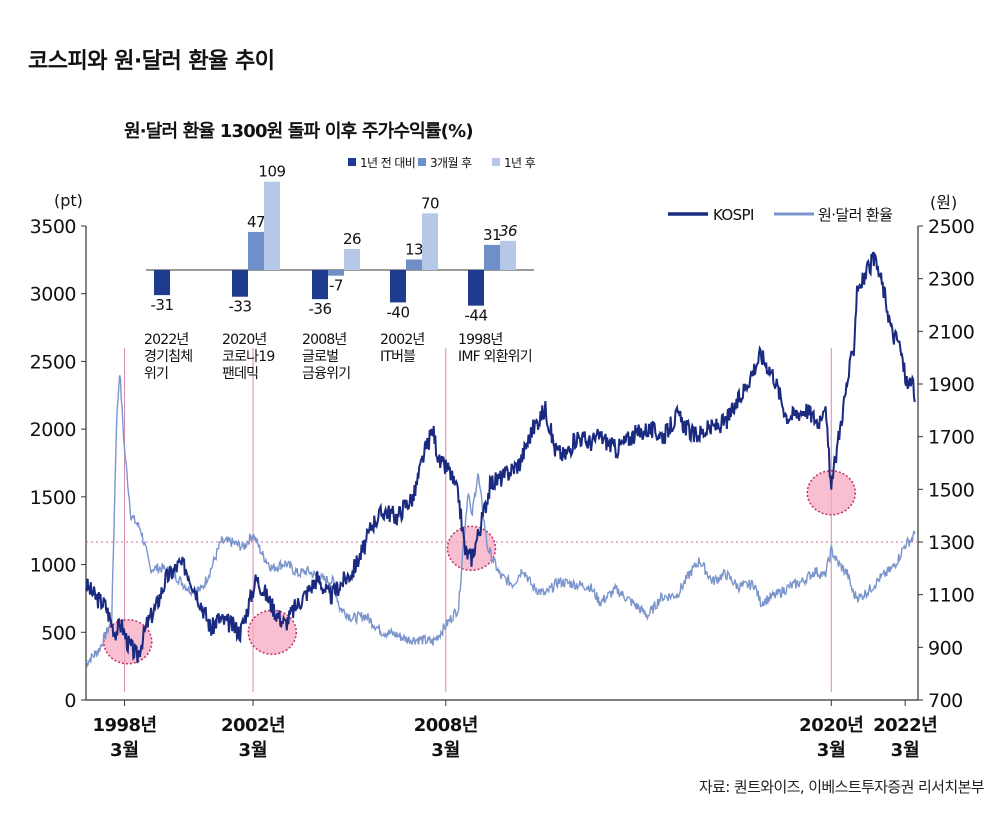 This screenshot has height=815, width=1006. What do you see at coordinates (58, 633) in the screenshot?
I see `left-tick-label: 500` at bounding box center [58, 633].